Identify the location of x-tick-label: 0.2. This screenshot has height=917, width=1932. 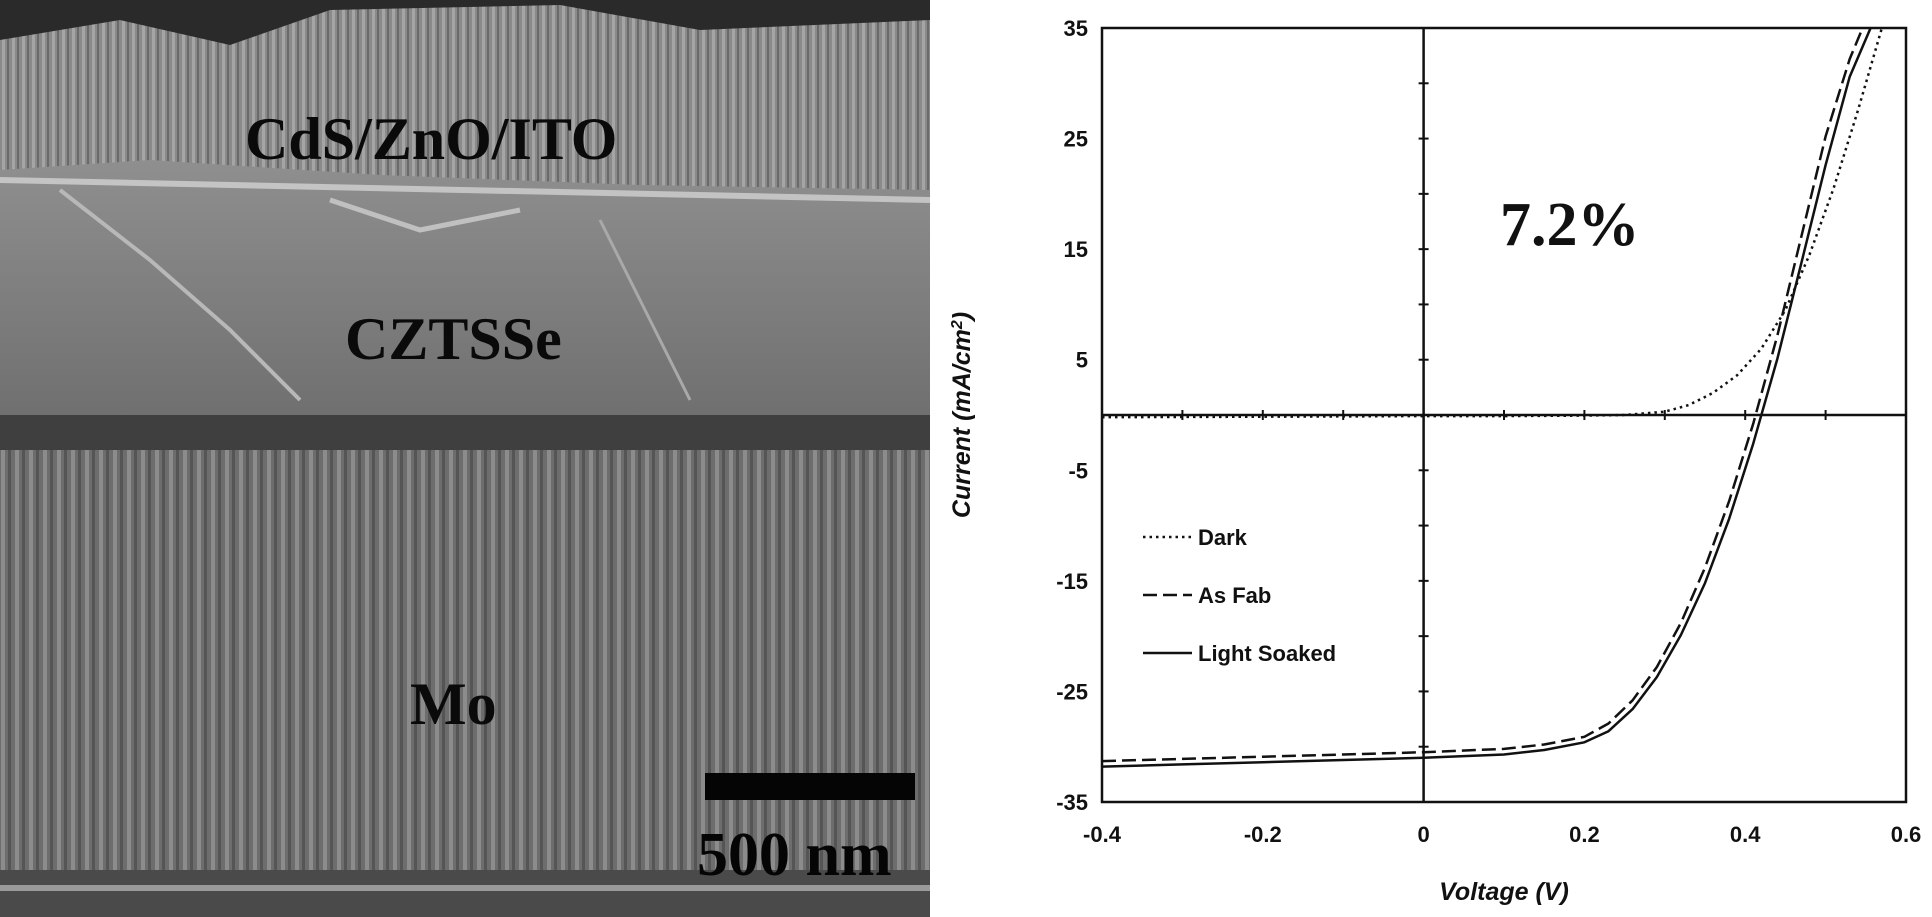
(1584, 834).